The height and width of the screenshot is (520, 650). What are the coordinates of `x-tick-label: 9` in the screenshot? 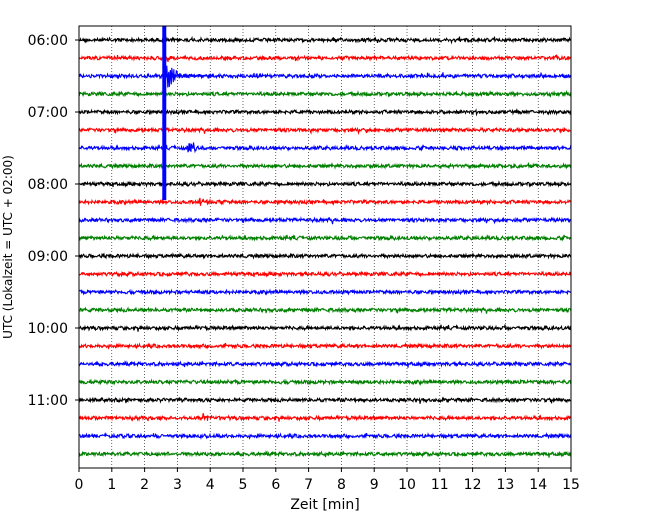 It's located at (374, 485).